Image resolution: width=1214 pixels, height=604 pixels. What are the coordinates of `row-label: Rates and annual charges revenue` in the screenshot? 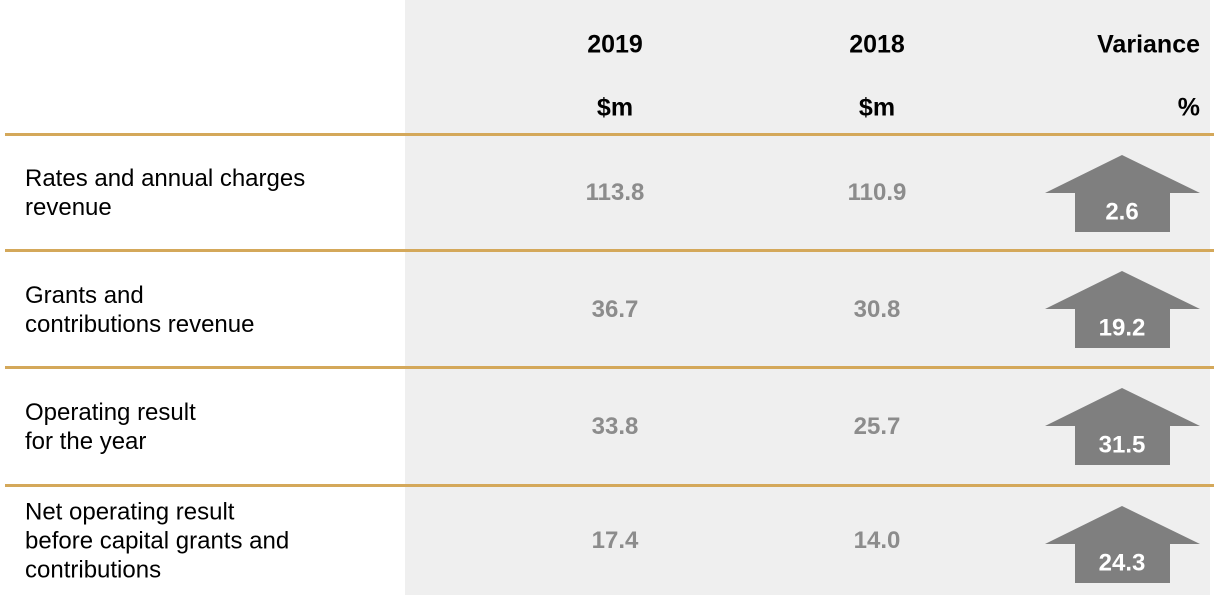 It's located at (165, 193).